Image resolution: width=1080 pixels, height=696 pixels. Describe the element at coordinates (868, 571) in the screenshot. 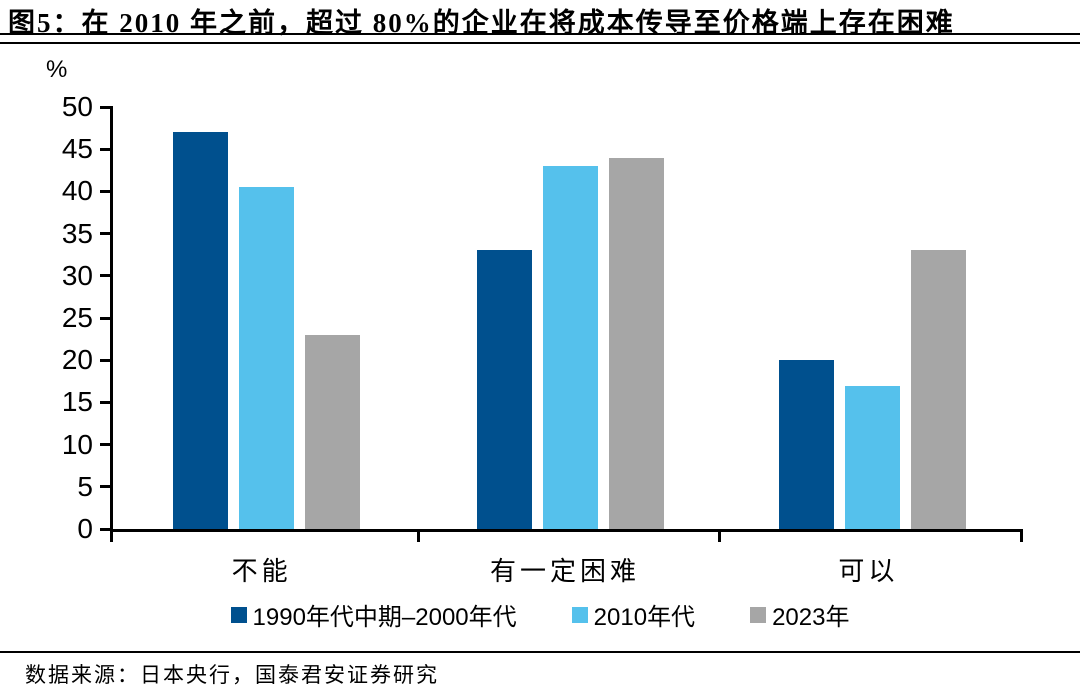

I see `x-category-label: 可以` at that location.